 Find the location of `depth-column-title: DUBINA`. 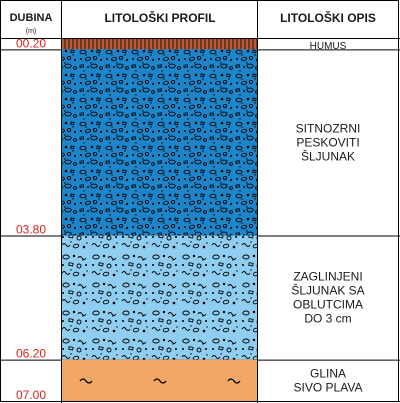

depth-column-title: DUBINA is located at coordinates (31, 18).